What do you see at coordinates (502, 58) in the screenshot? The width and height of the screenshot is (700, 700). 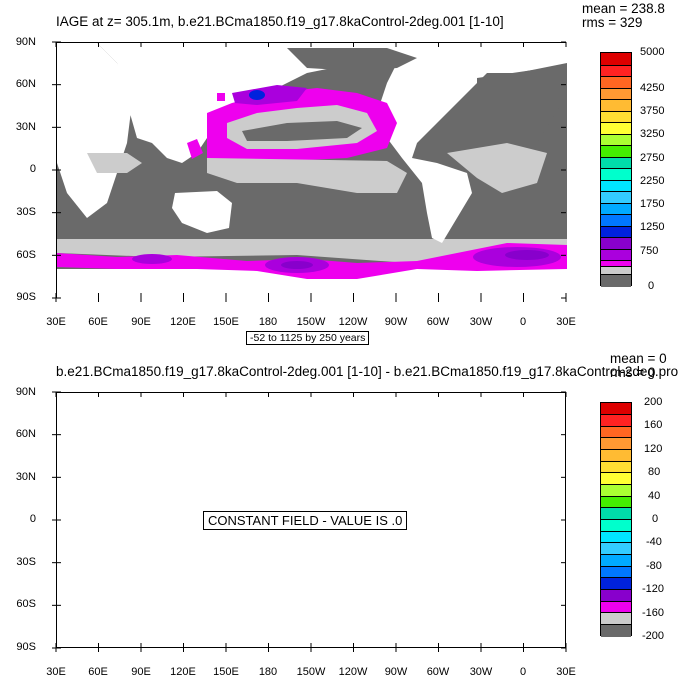 I see `arctic-land` at bounding box center [502, 58].